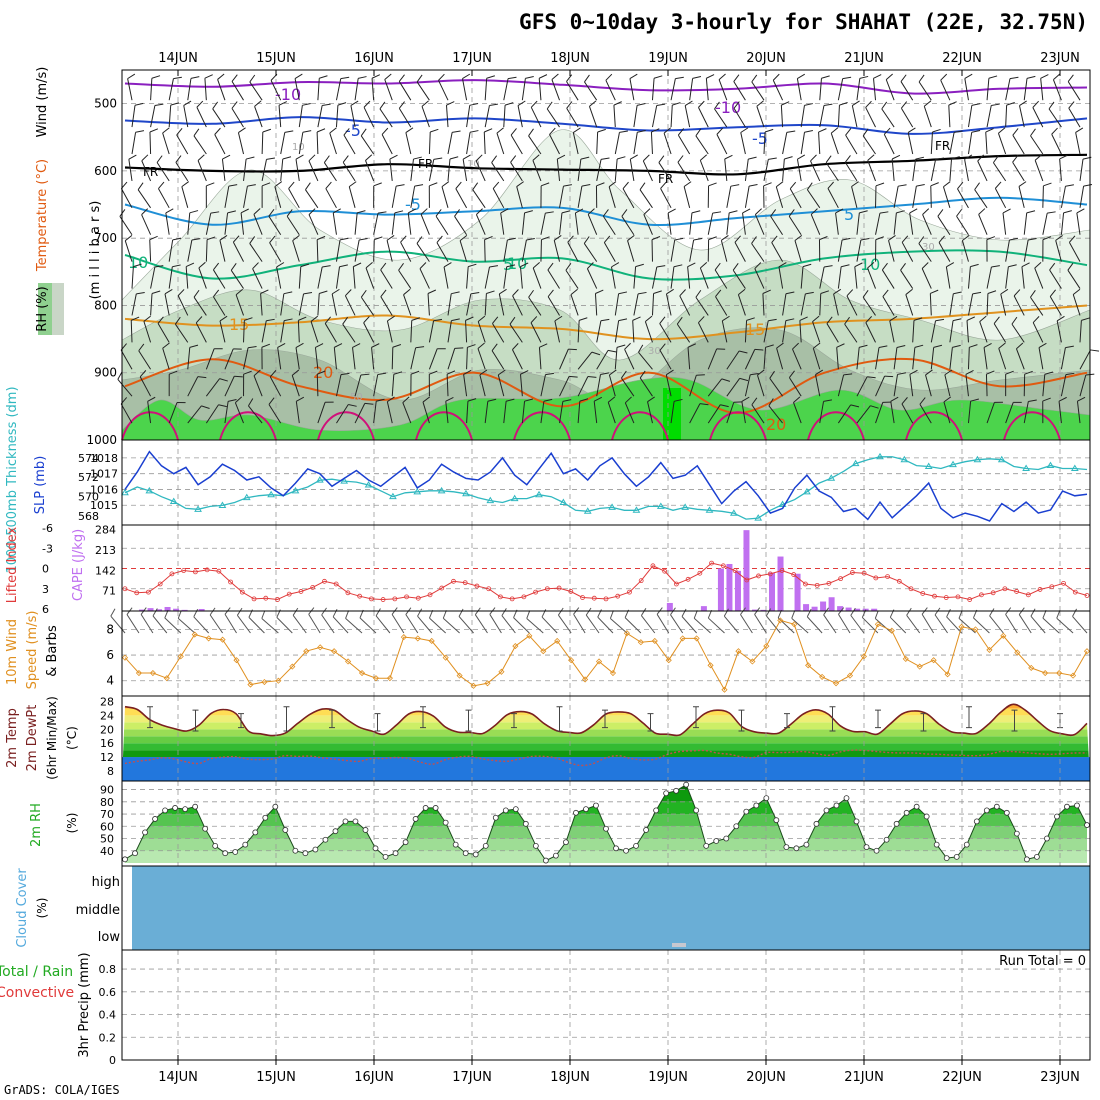  What do you see at coordinates (746, 331) in the screenshot?
I see `upper-wind-barb-438-staff` at bounding box center [746, 331].